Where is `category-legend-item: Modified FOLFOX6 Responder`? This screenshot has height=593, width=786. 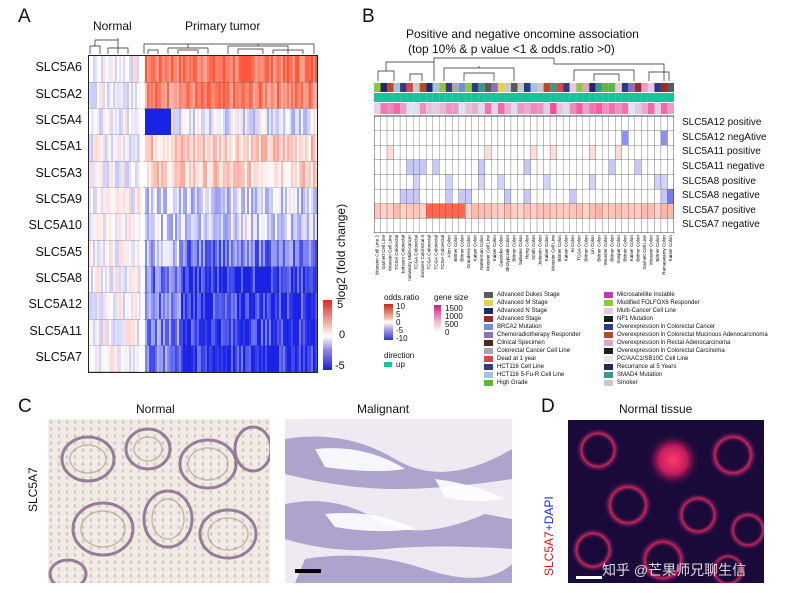
category-legend-item: Modified FOLFOX6 Responder is located at coordinates (694, 303).